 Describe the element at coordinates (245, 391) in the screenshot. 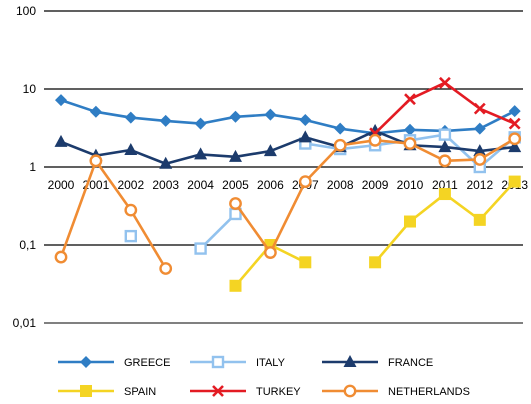

I see `legend-item-turkey: TURKEY` at that location.